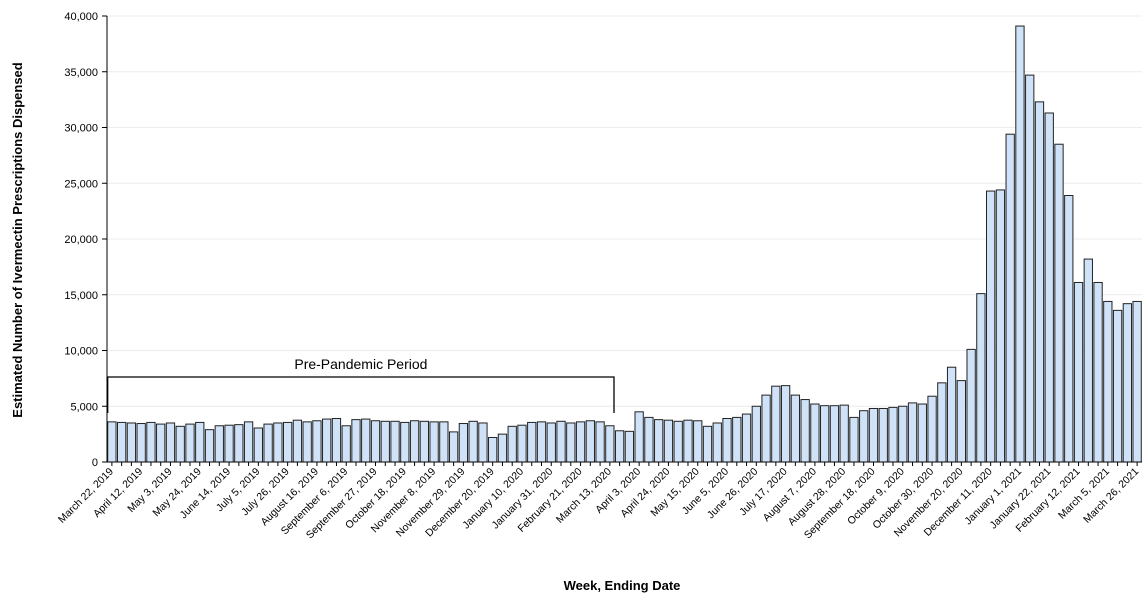 The image size is (1142, 597). Describe the element at coordinates (360, 364) in the screenshot. I see `pre-pandemic-label: Pre-Pandemic Period` at that location.